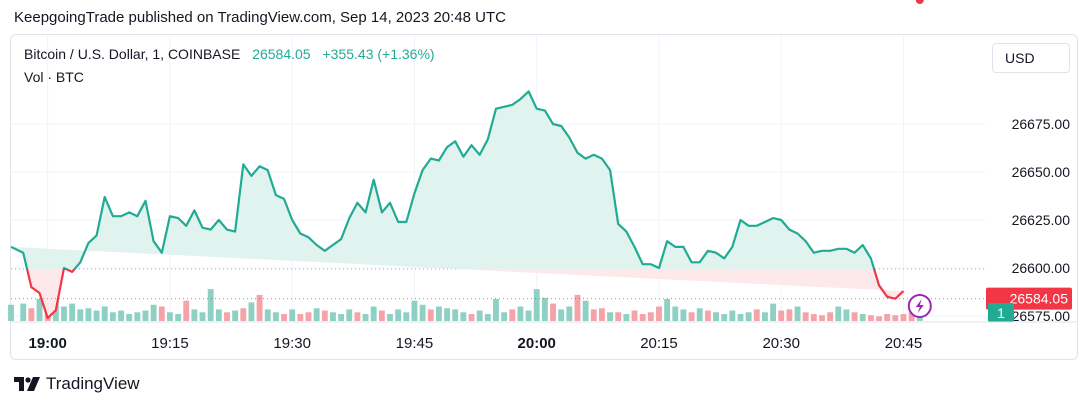  Describe the element at coordinates (1041, 268) in the screenshot. I see `y-tick-label: 26600.00` at that location.